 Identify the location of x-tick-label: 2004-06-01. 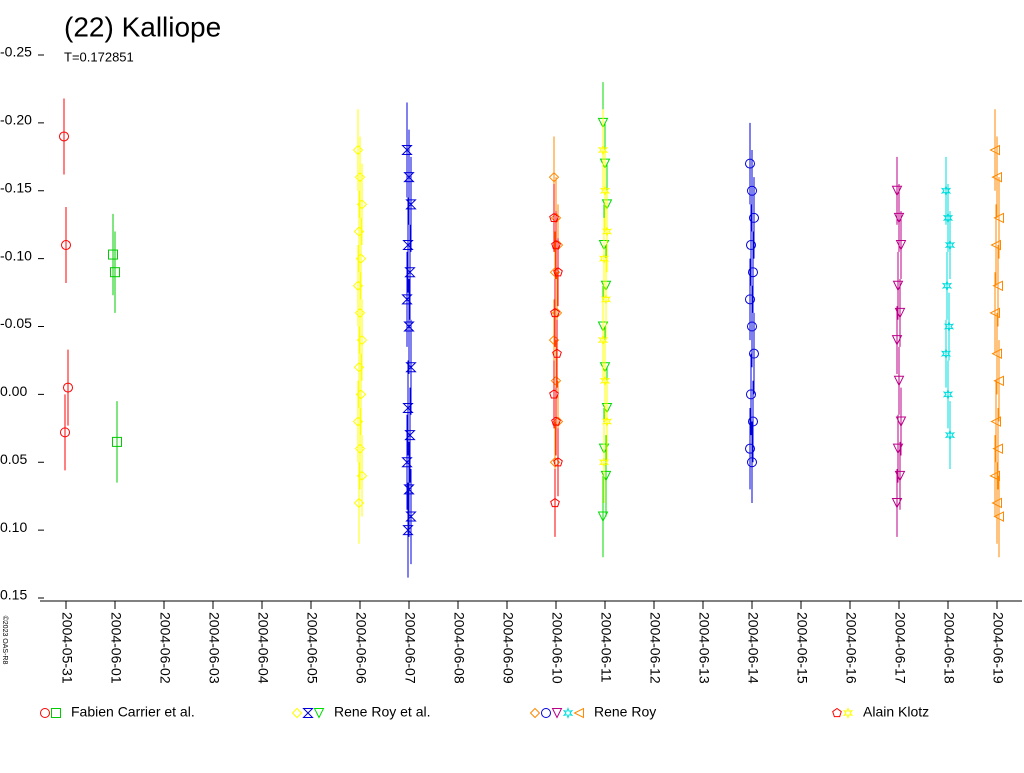
(116, 648).